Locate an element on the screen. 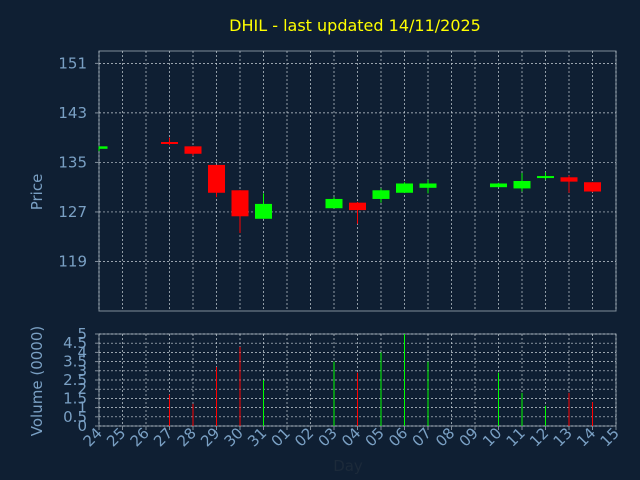  volume-tick-label: 5 is located at coordinates (82, 334).